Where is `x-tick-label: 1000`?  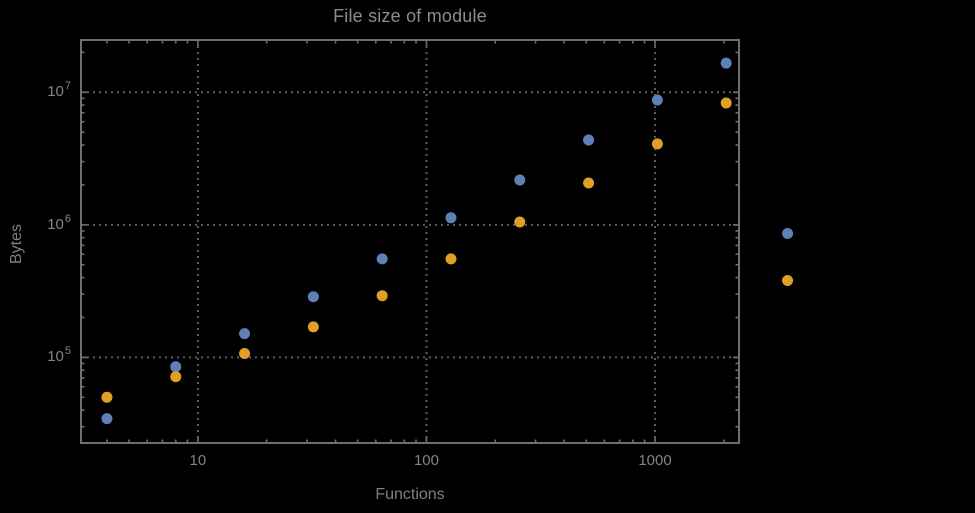
x-tick-label: 1000 is located at coordinates (655, 460).